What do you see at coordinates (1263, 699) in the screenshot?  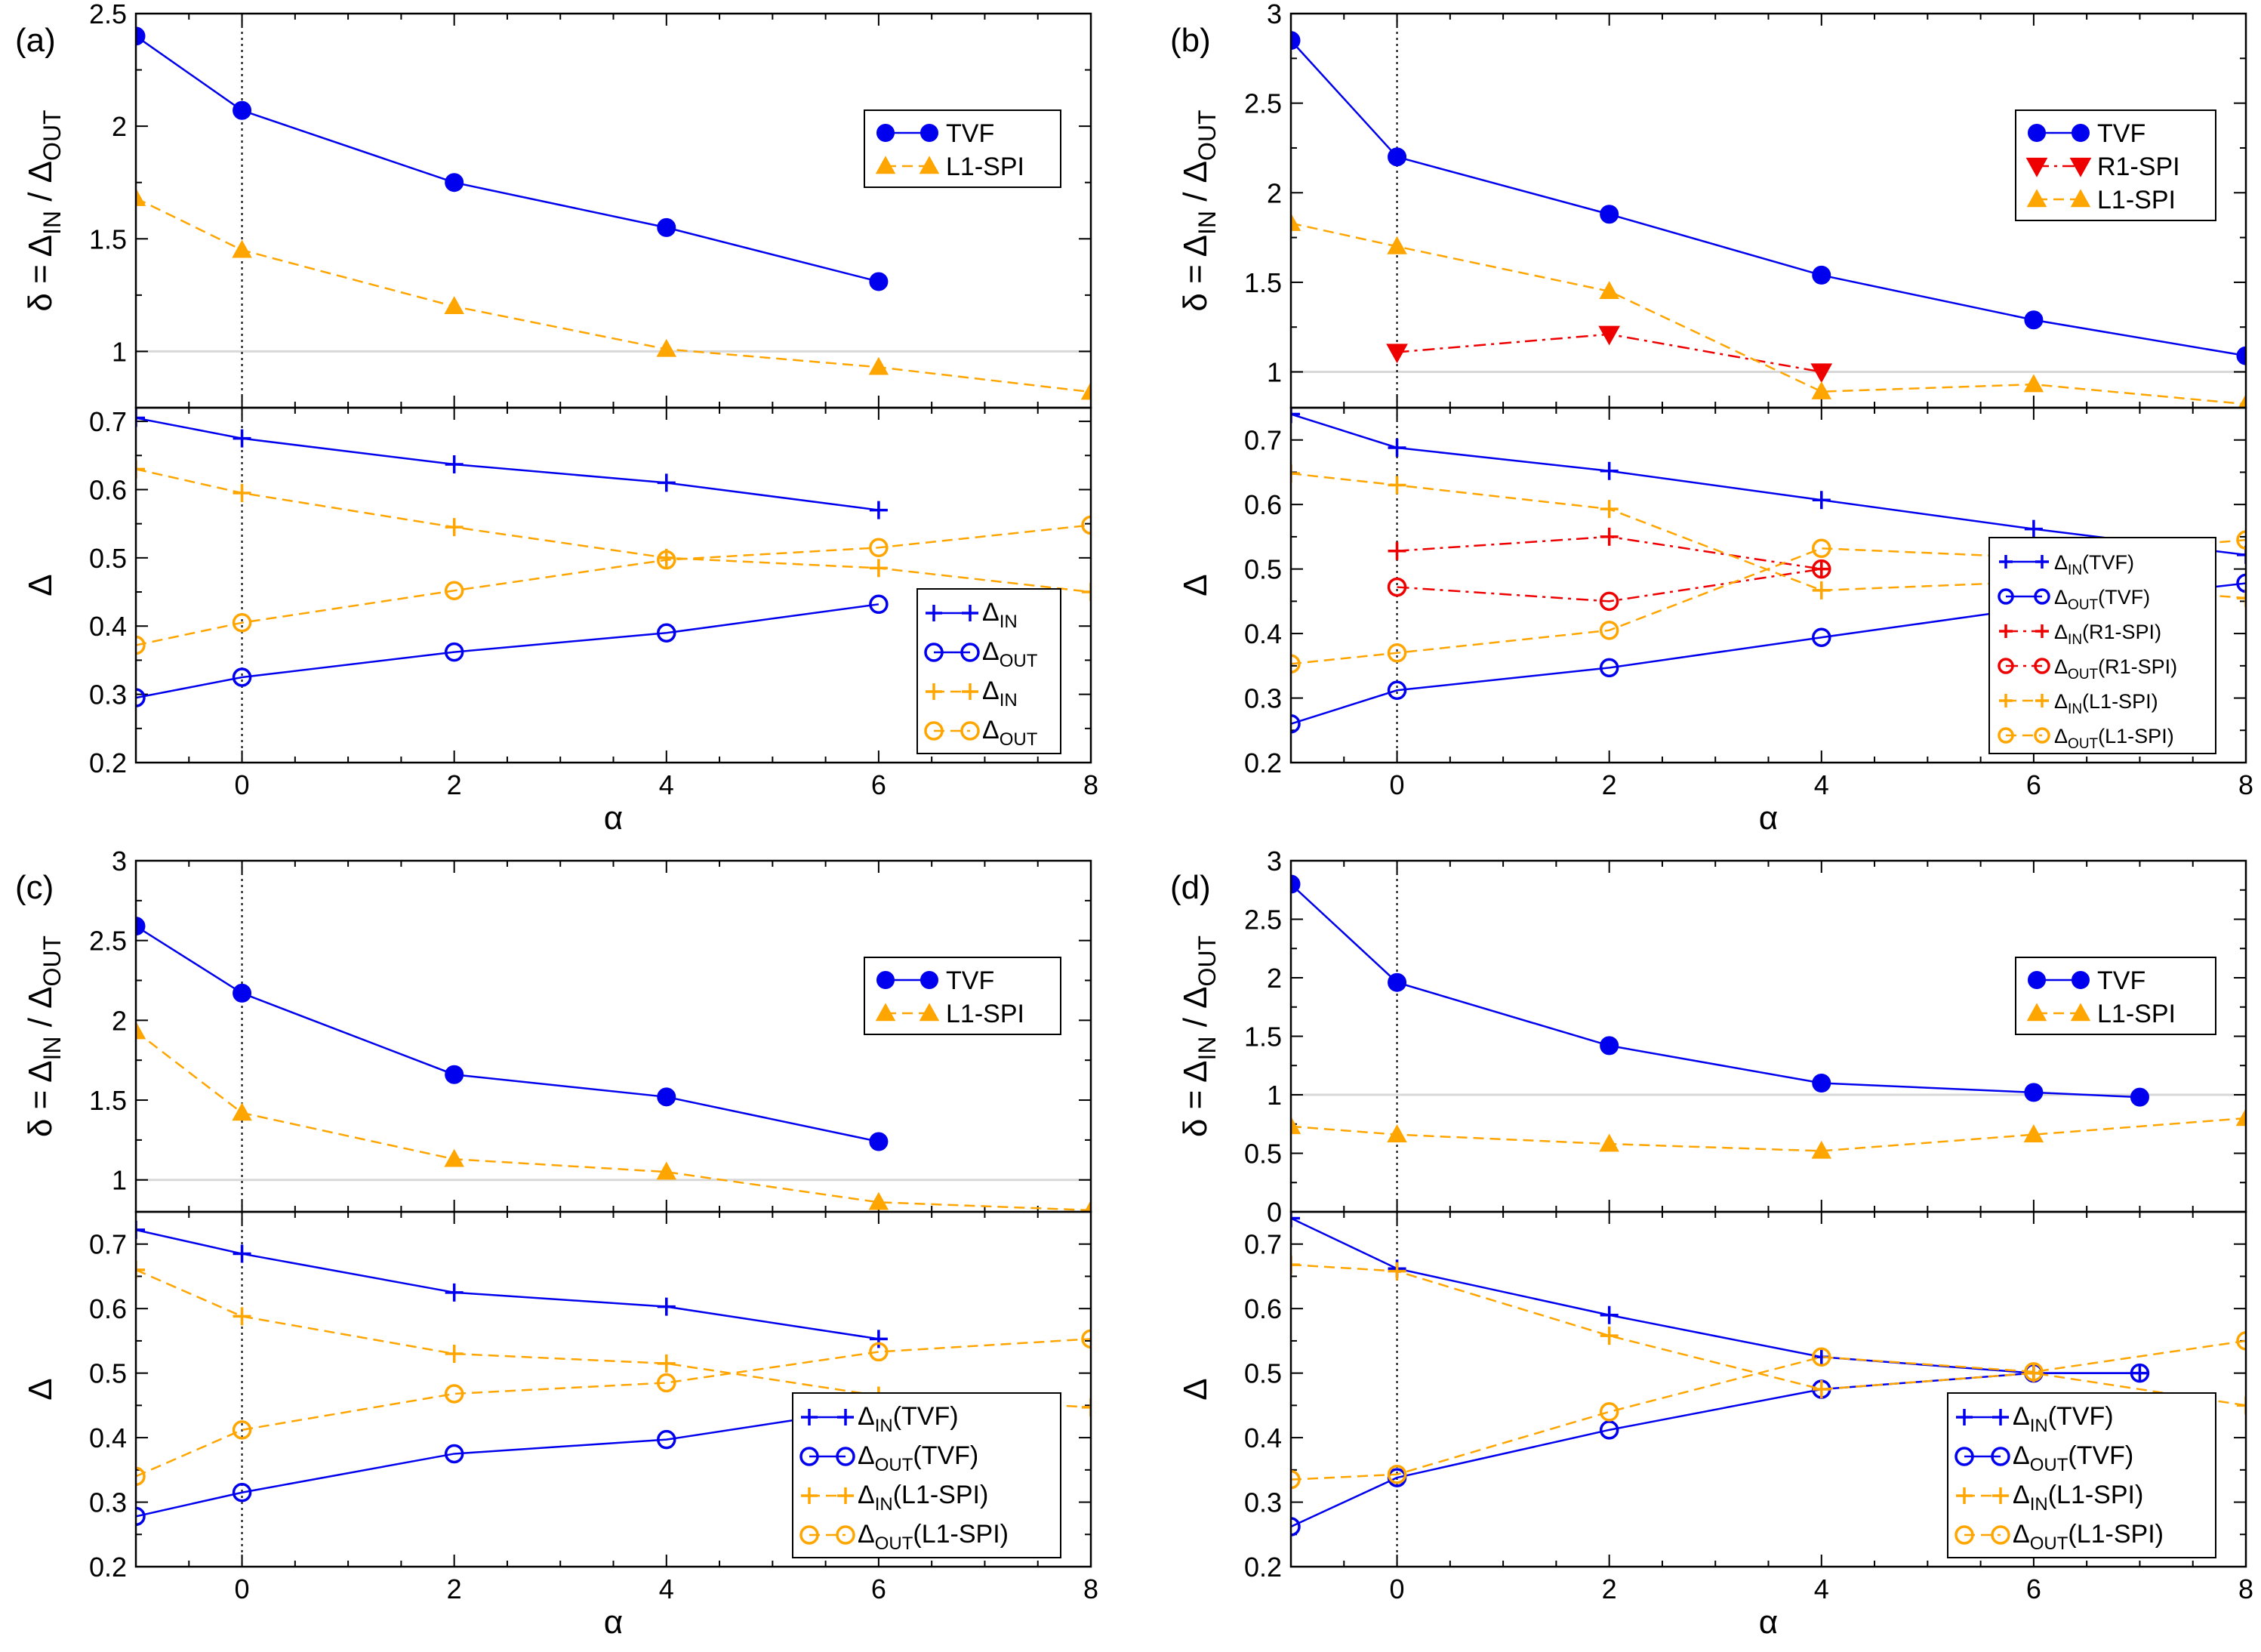 I see `y-tick-label: 0.3` at bounding box center [1263, 699].